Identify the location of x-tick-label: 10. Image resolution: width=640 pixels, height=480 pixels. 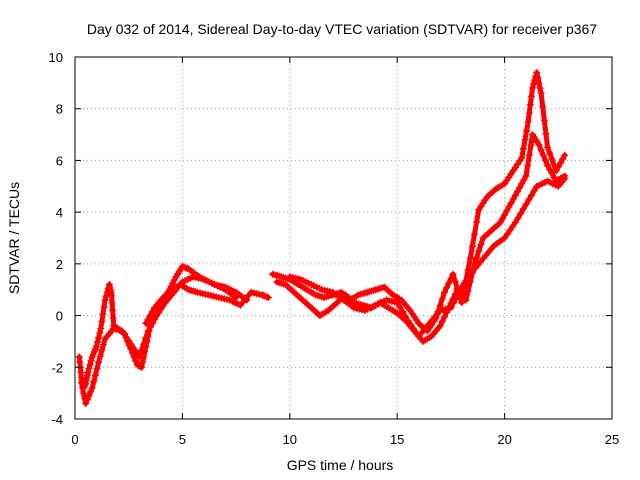
(290, 439).